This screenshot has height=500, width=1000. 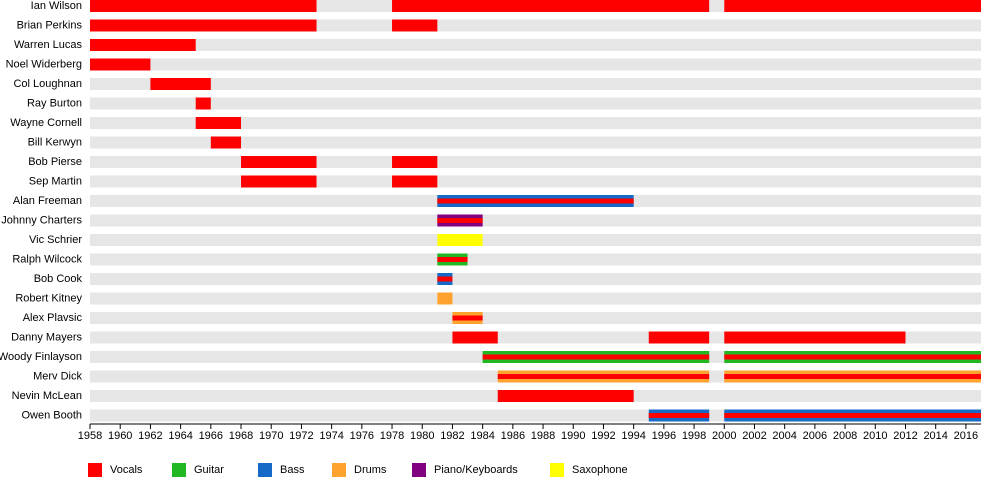 What do you see at coordinates (292, 470) in the screenshot?
I see `legend-label: Bass` at bounding box center [292, 470].